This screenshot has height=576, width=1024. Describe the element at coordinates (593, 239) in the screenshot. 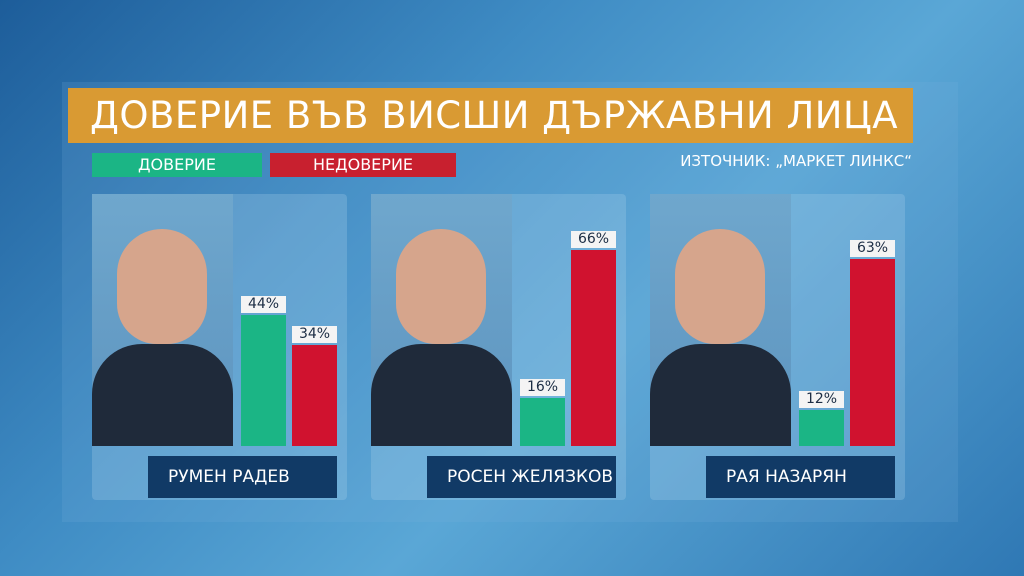

I see `distrust-value-label: 66%` at that location.